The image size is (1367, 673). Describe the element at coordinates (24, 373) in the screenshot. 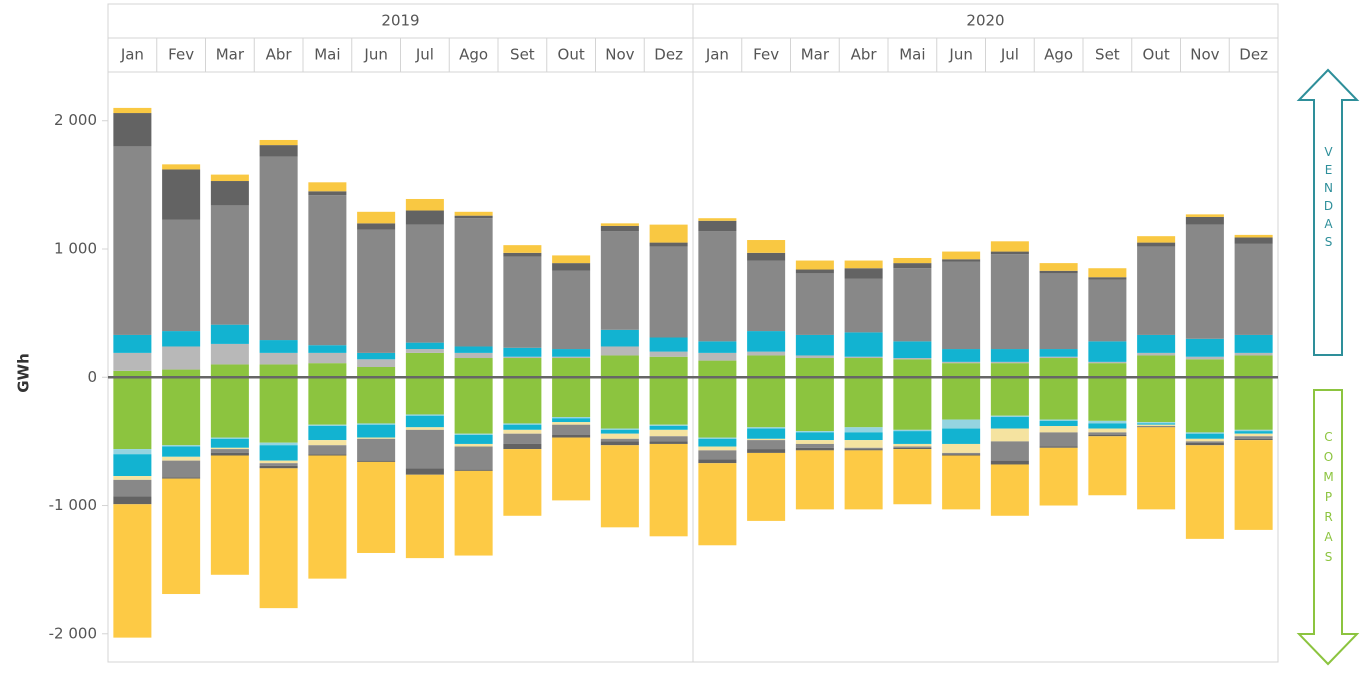

I see `y-axis-label: GWh` at that location.